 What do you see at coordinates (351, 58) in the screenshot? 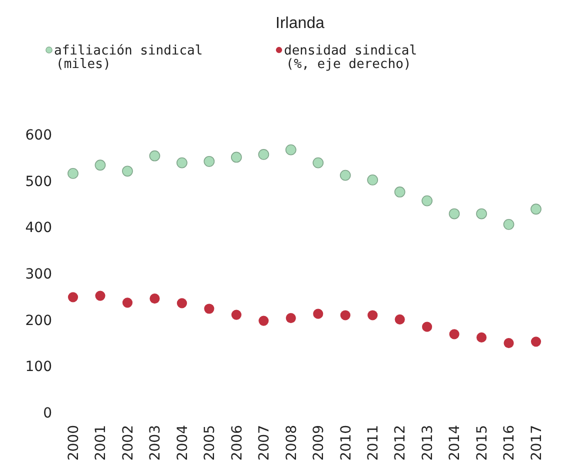
I see `legend-label: densidad sindical (%, eje derecho)` at bounding box center [351, 58].